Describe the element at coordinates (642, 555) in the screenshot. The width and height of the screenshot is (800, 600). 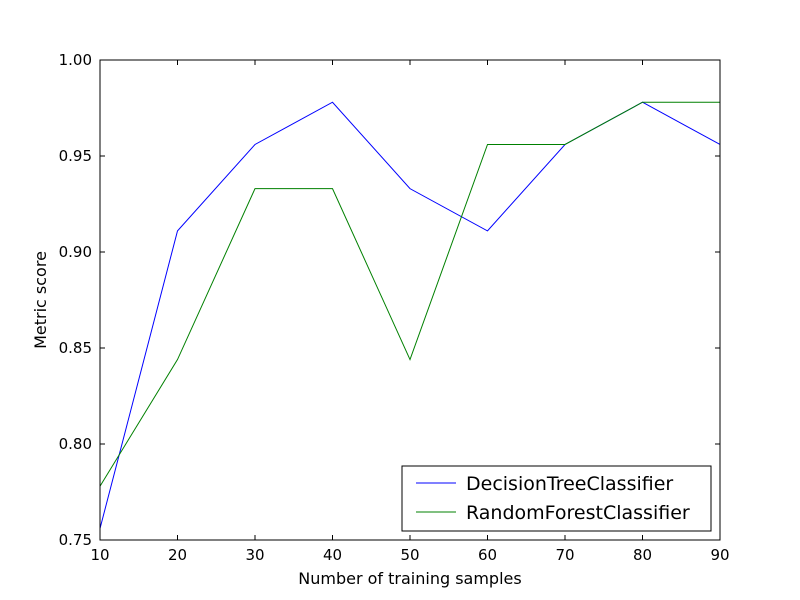
I see `x-tick-label: 80` at that location.